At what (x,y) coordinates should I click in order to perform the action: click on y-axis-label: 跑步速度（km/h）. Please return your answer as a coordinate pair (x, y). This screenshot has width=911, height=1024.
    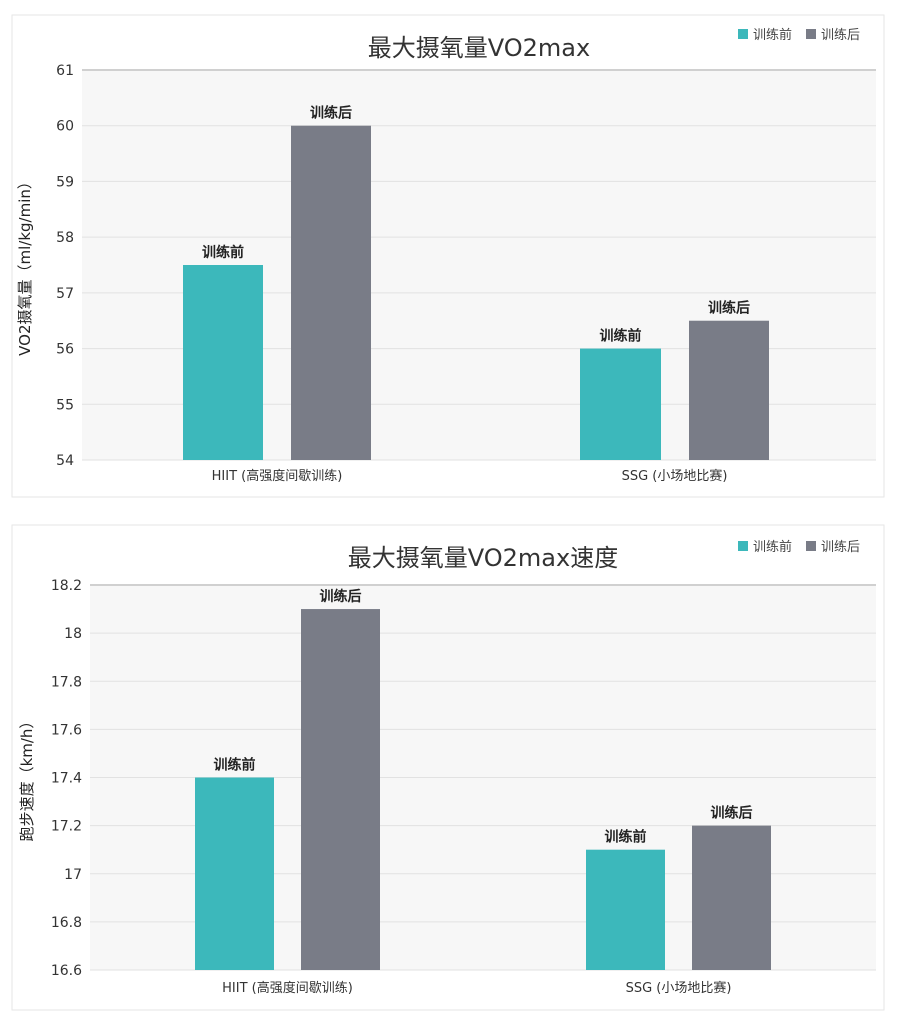
    Looking at the image, I should click on (27, 778).